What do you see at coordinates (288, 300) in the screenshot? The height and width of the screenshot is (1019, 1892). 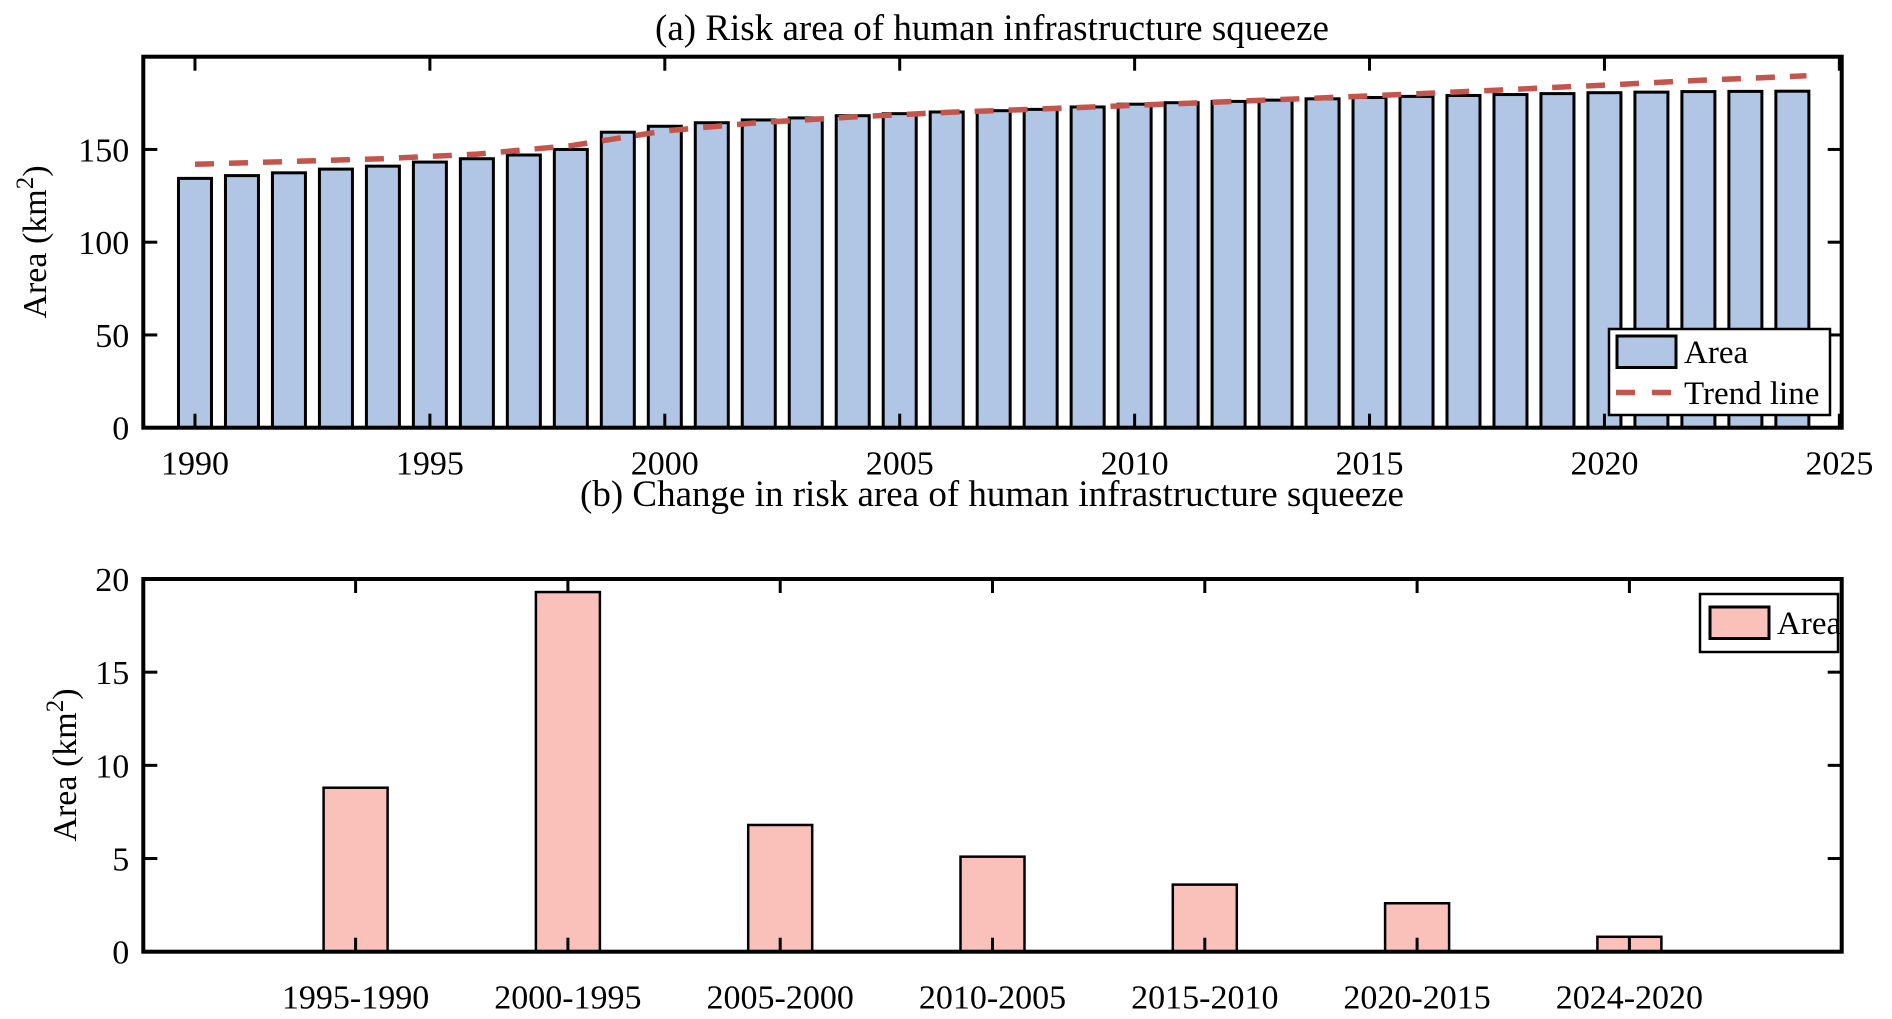 I see `chart-a-bar-1992` at bounding box center [288, 300].